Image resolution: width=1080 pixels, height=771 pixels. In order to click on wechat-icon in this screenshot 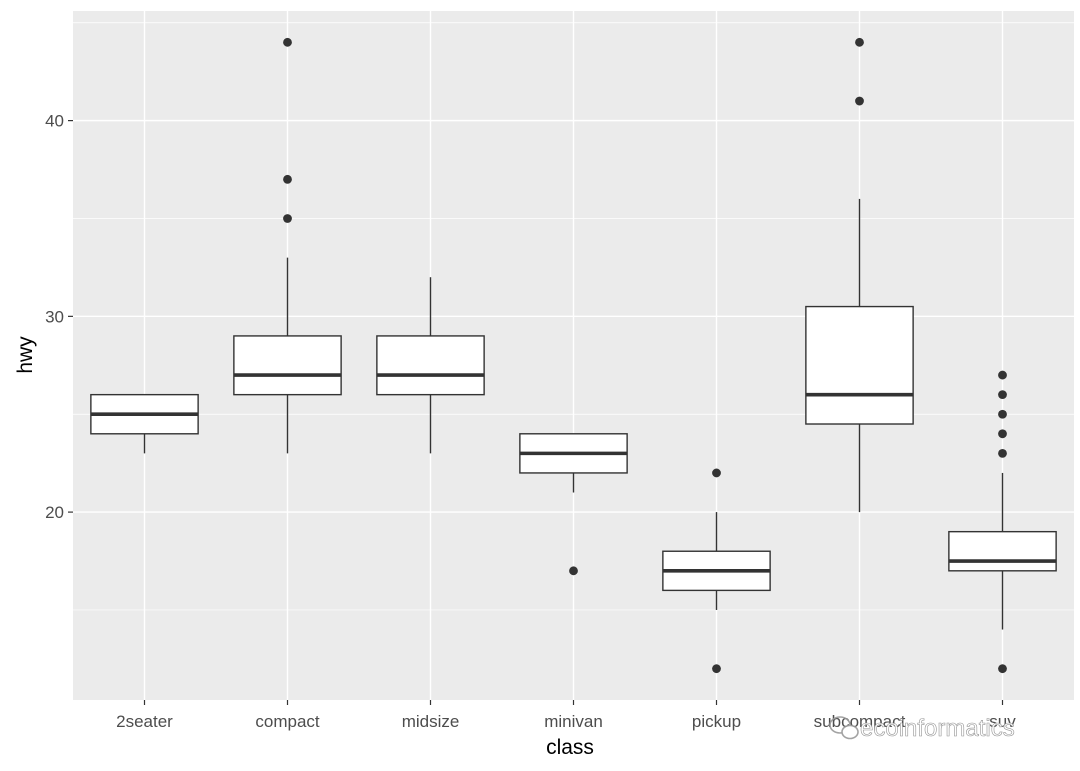, I will do `click(844, 728)`.